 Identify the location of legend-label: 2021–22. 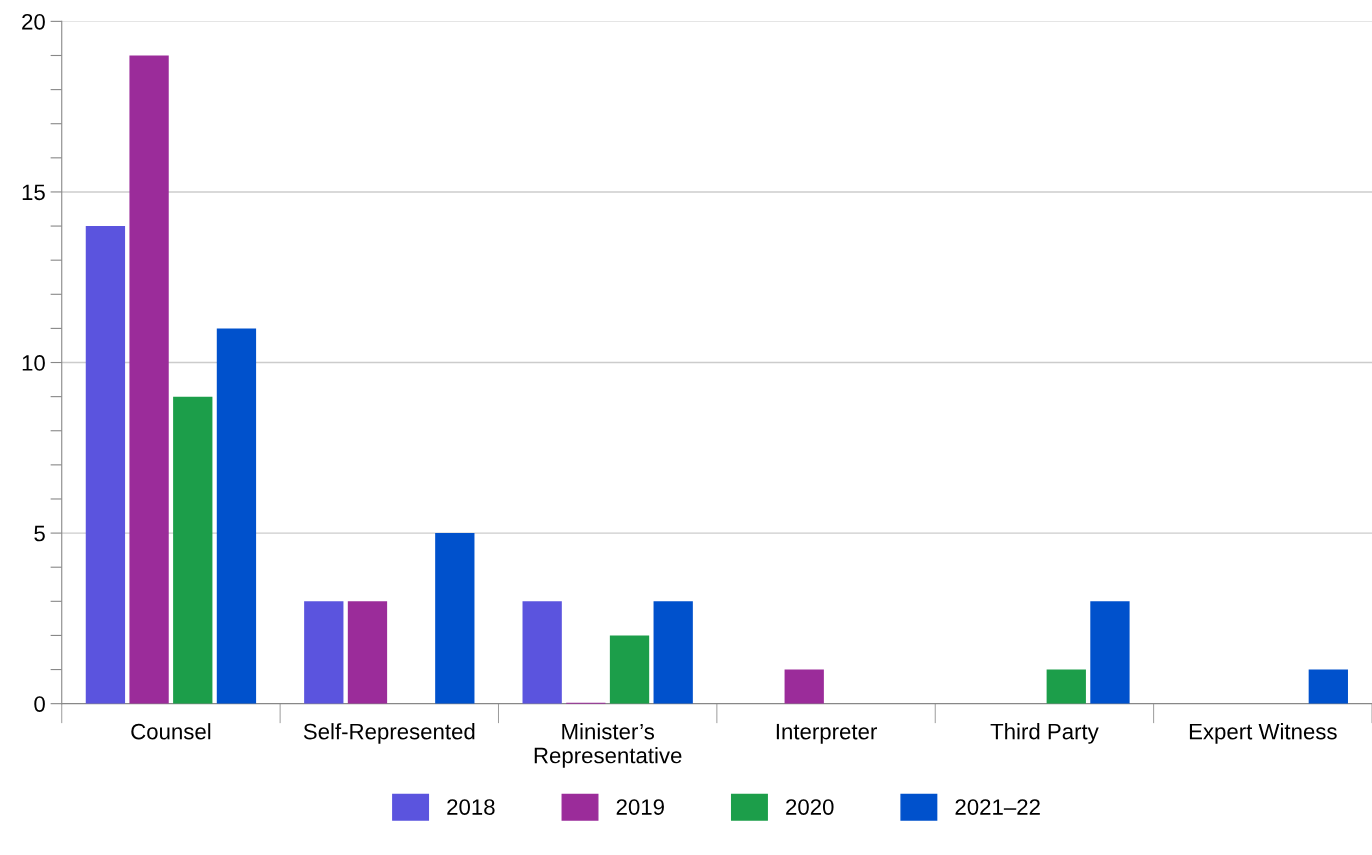
(997, 807).